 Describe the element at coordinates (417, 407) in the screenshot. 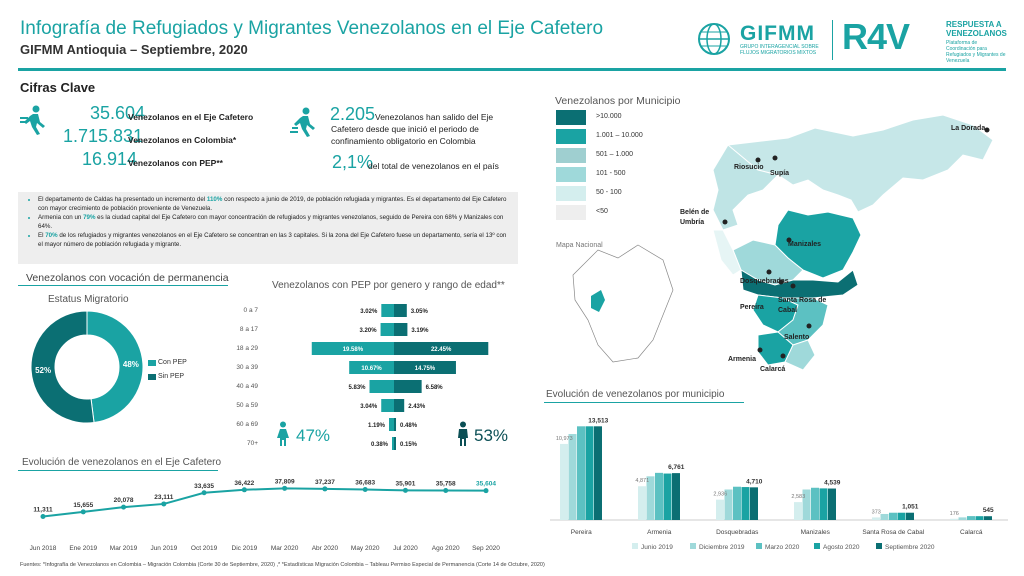

I see `pyramid-label-male: 2.43%` at that location.